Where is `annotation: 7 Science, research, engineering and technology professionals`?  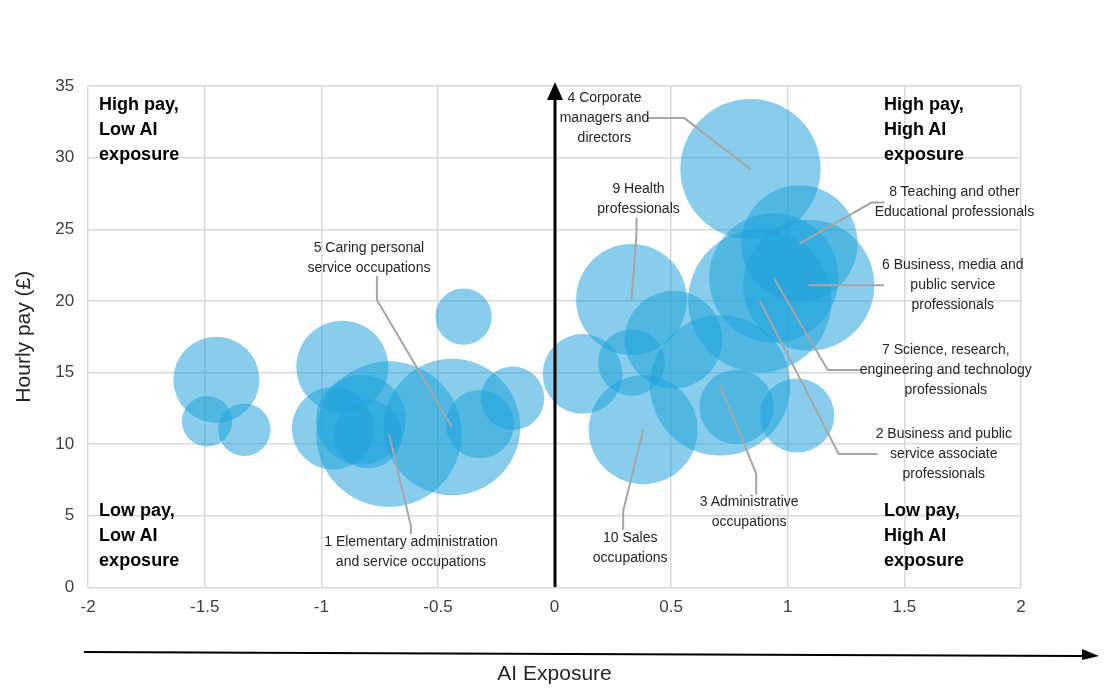
annotation: 7 Science, research, engineering and technology professionals is located at coordinates (945, 368).